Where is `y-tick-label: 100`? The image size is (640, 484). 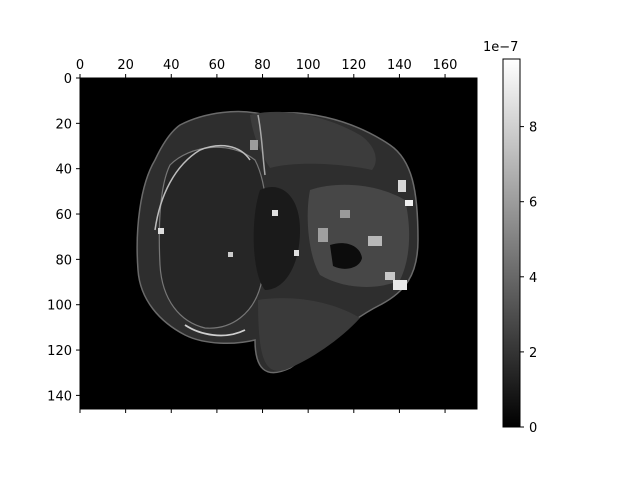
y-tick-label: 100 is located at coordinates (59, 306).